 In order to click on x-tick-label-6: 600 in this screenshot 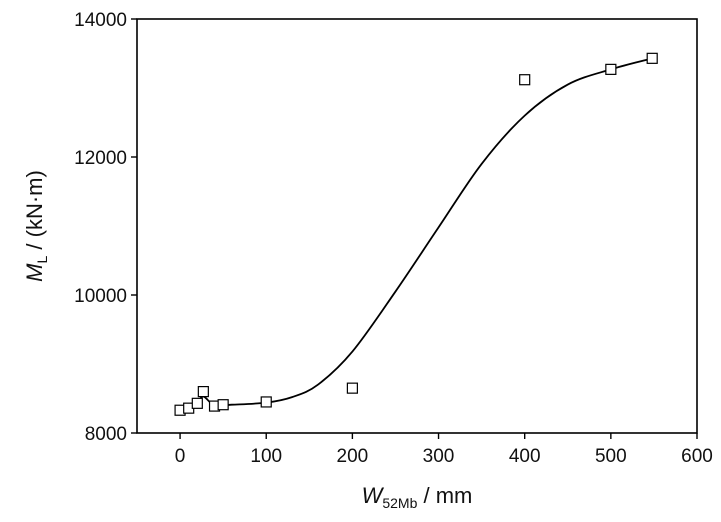, I will do `click(697, 456)`.